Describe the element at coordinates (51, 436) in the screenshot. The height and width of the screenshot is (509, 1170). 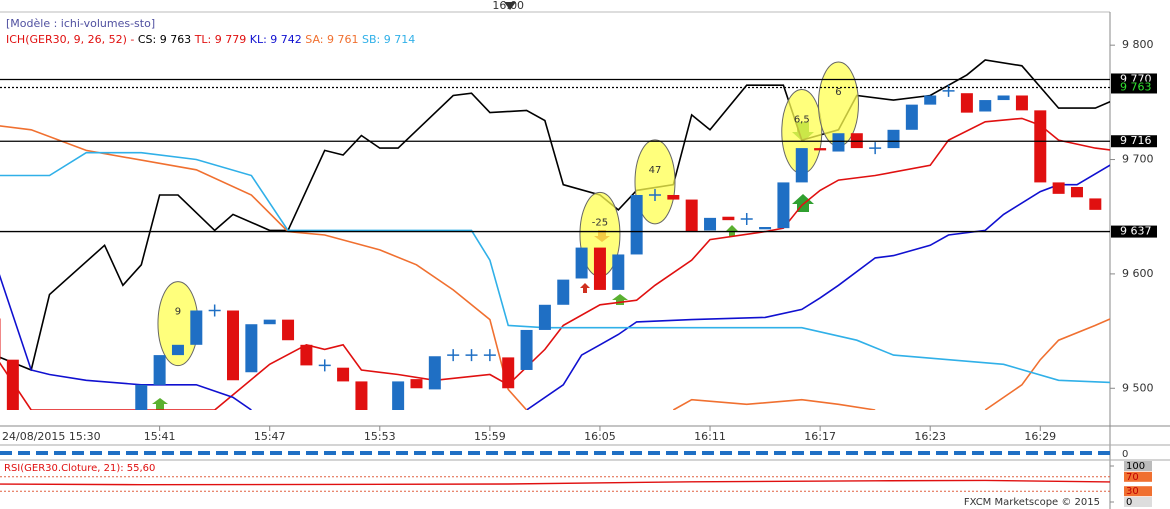
I see `x-start-label: 24/08/2015 15:30` at that location.